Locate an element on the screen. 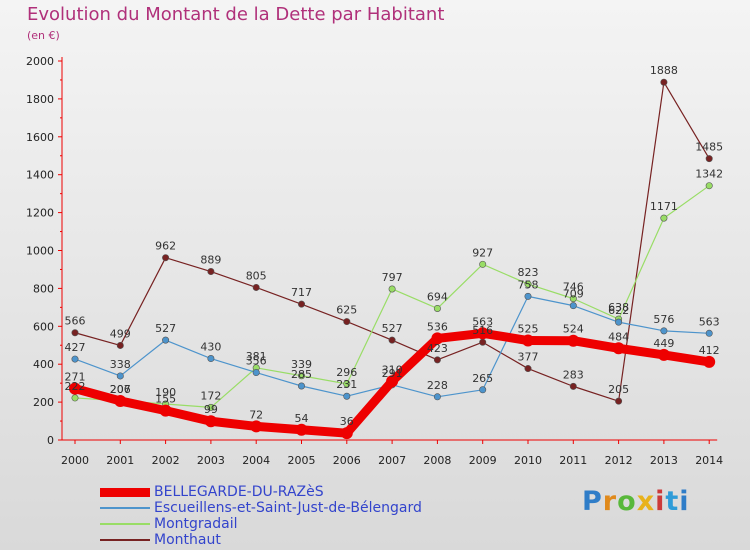 The height and width of the screenshot is (550, 750). x-tick-label: 2008 is located at coordinates (437, 460).